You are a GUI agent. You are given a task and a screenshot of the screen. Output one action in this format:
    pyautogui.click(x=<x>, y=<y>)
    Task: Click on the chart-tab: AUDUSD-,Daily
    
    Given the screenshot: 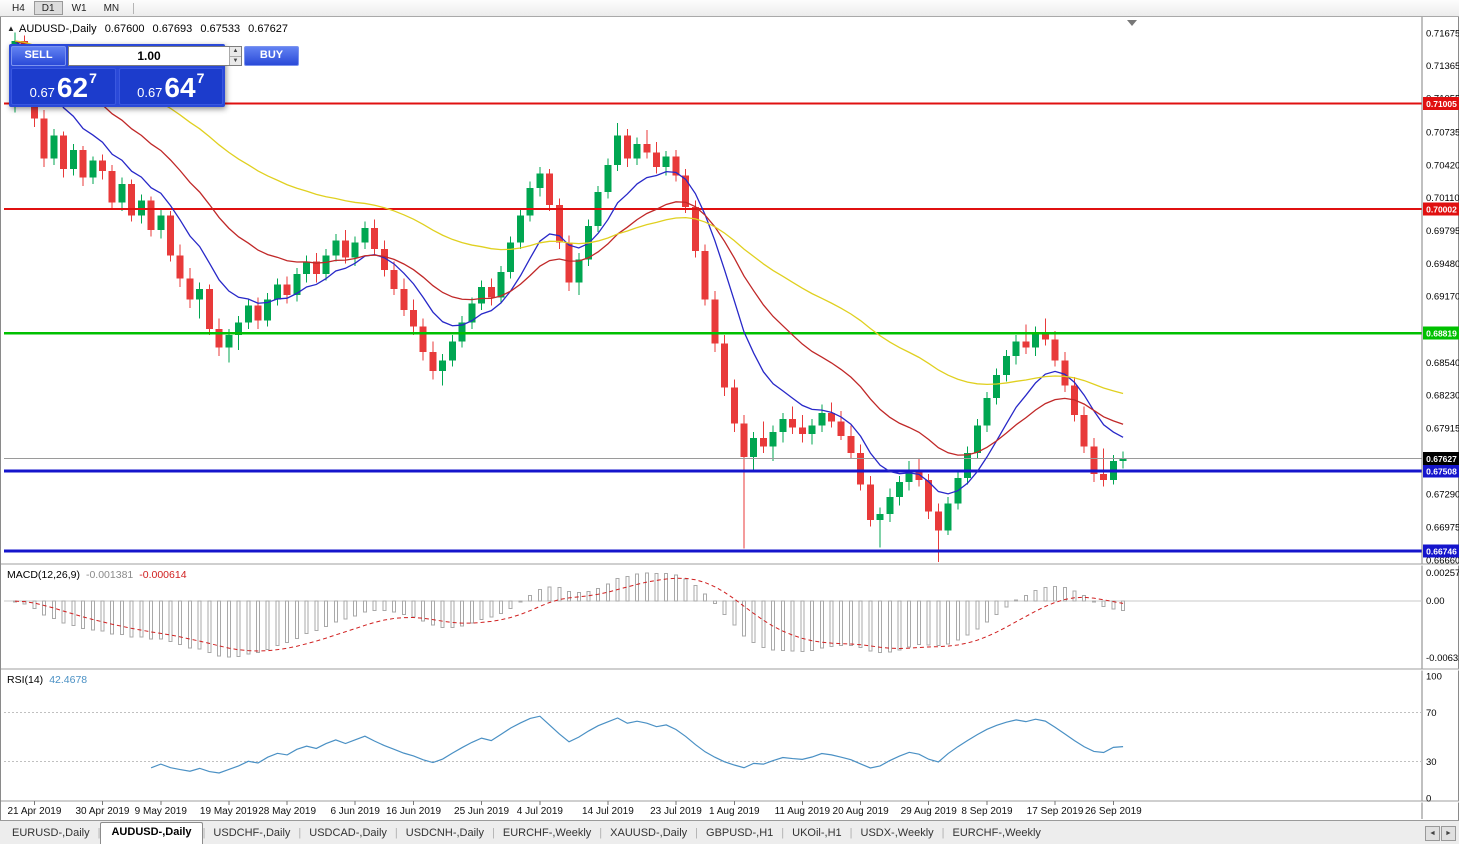 What is the action you would take?
    pyautogui.click(x=151, y=833)
    